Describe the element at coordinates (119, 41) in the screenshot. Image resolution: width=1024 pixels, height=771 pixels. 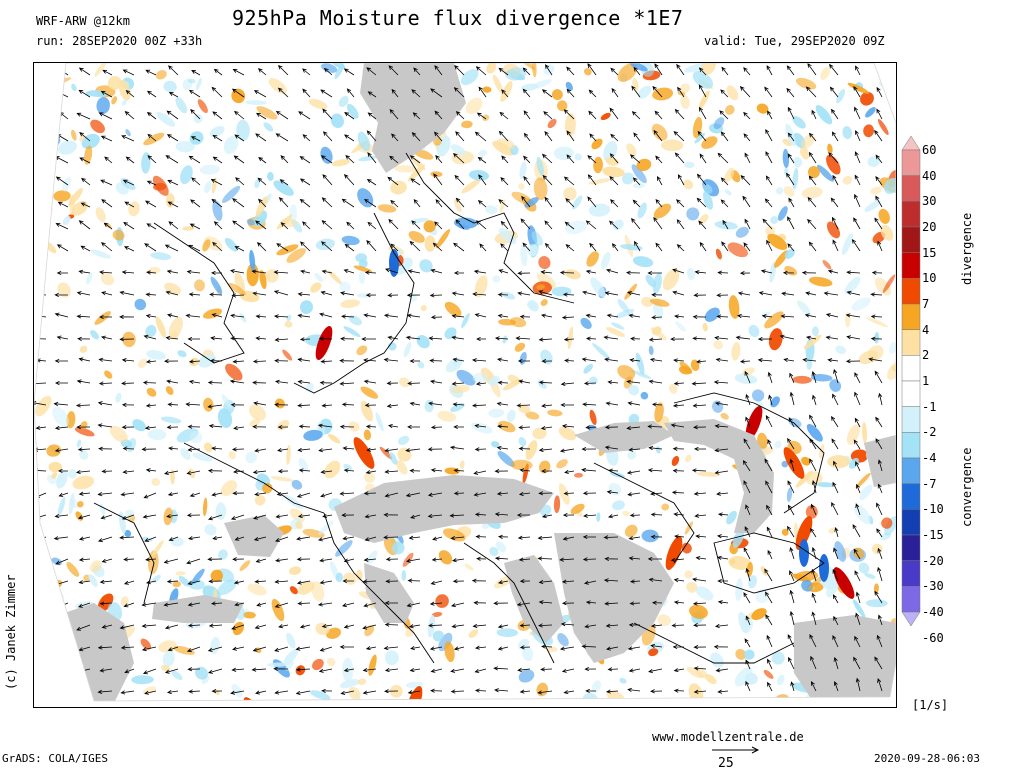
I see `run-time-label: run: 28SEP2020 00Z +33h` at that location.